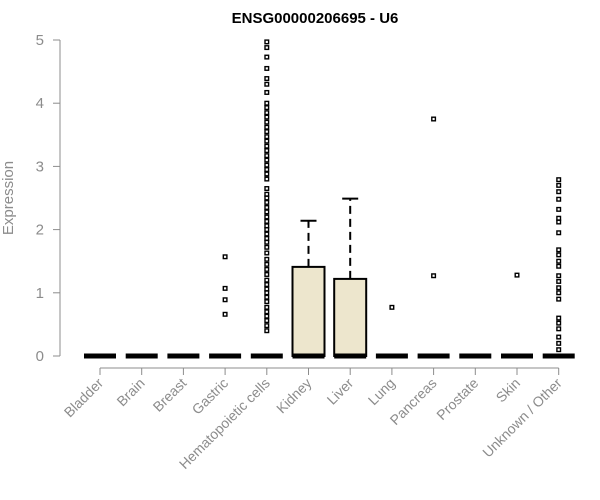 The width and height of the screenshot is (600, 500). I want to click on y-tick-label: 1, so click(40, 293).